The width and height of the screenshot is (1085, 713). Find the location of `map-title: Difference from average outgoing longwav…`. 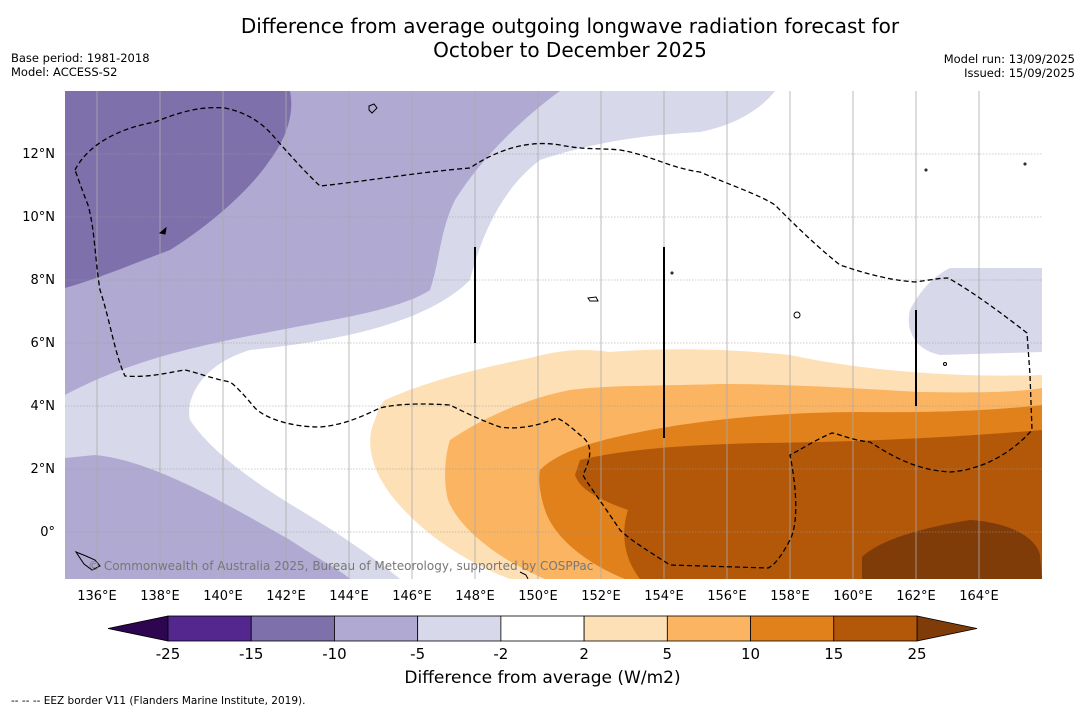

map-title: Difference from average outgoing longwav… is located at coordinates (570, 38).